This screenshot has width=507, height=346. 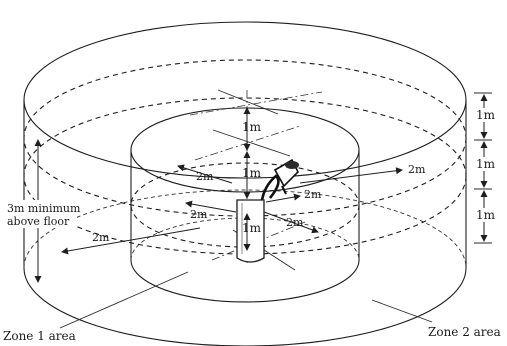 I want to click on right-dimensions, so click(x=485, y=168).